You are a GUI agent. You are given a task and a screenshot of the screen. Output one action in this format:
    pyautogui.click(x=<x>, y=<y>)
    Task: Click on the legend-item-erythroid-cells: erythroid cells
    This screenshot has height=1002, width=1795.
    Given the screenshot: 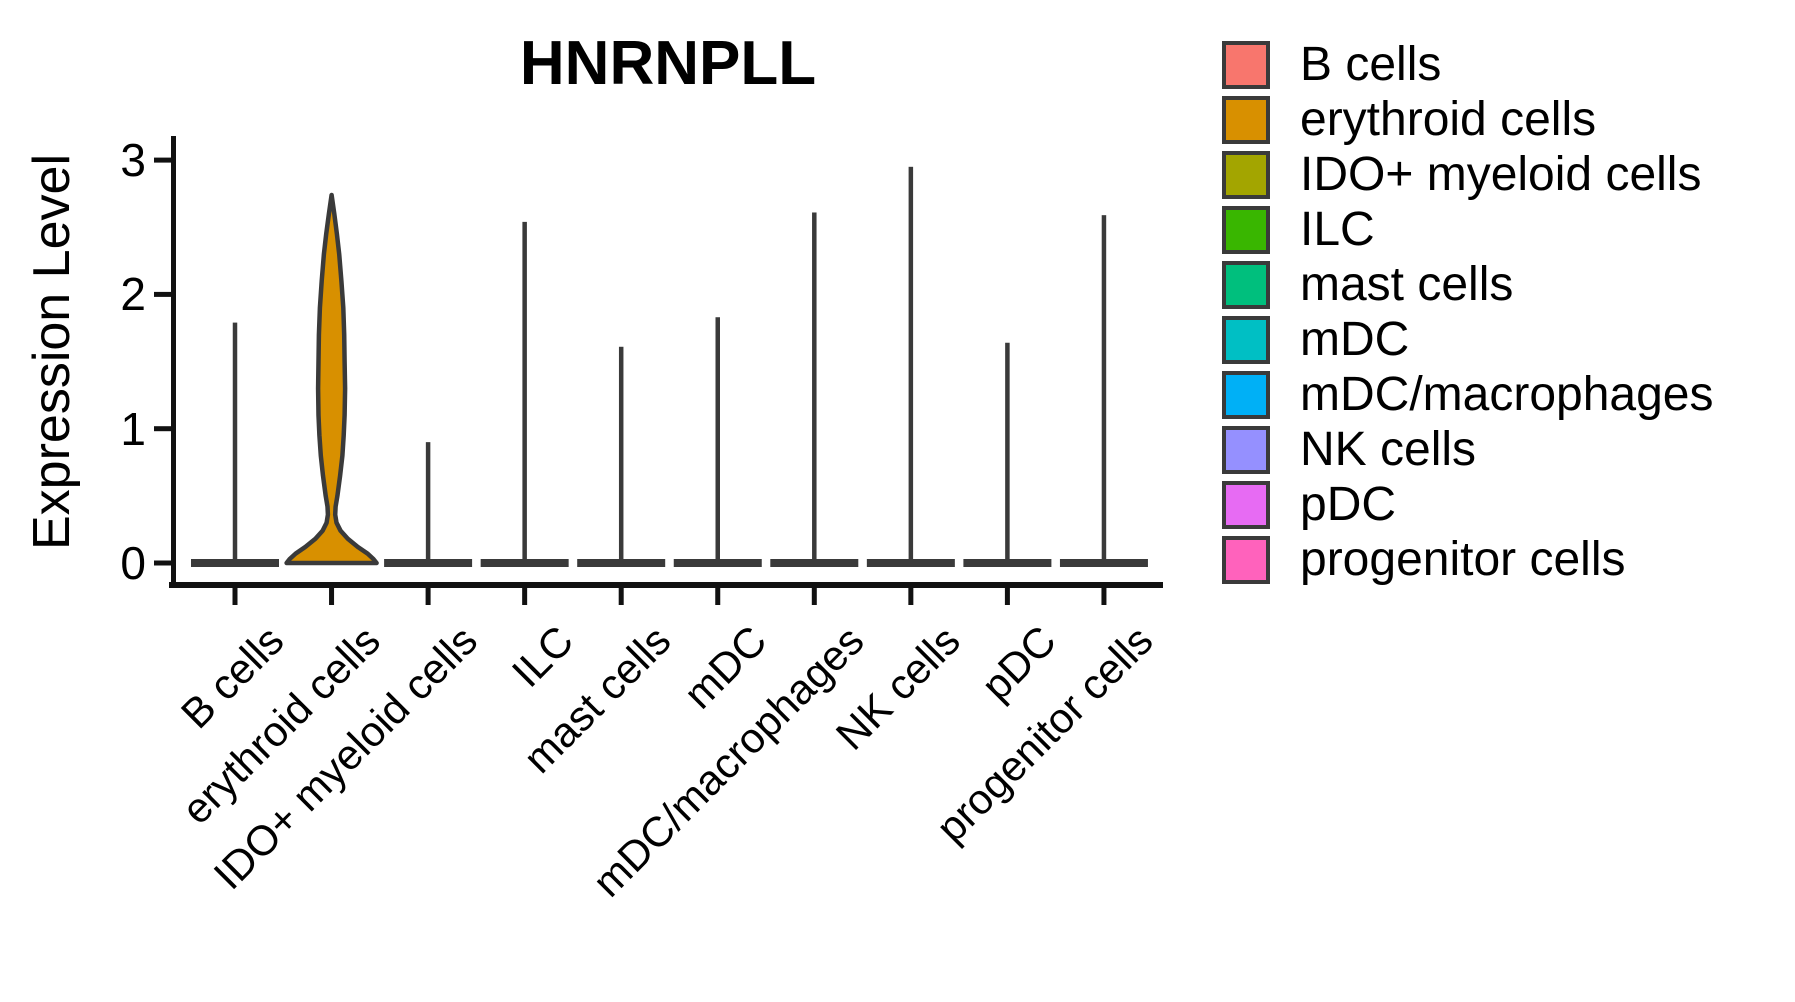 What is the action you would take?
    pyautogui.click(x=1467, y=120)
    